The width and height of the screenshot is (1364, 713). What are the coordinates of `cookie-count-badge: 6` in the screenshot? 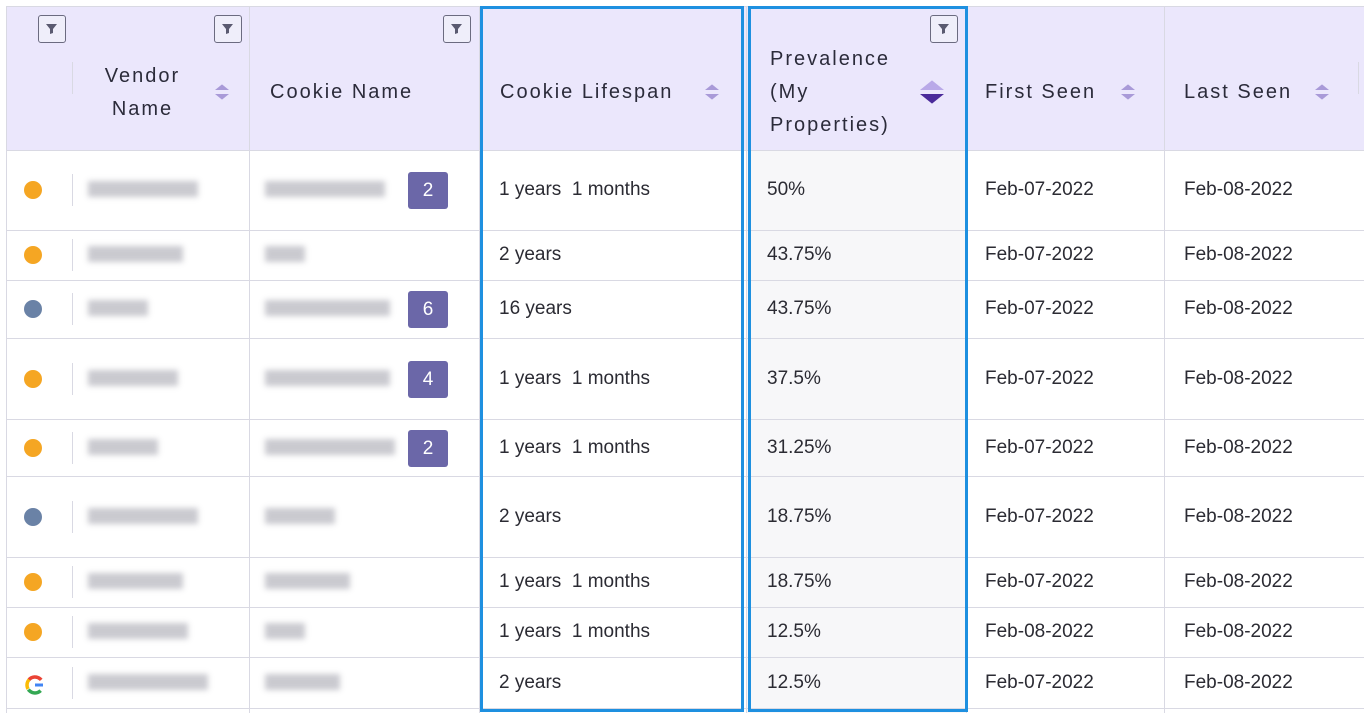 It's located at (428, 309).